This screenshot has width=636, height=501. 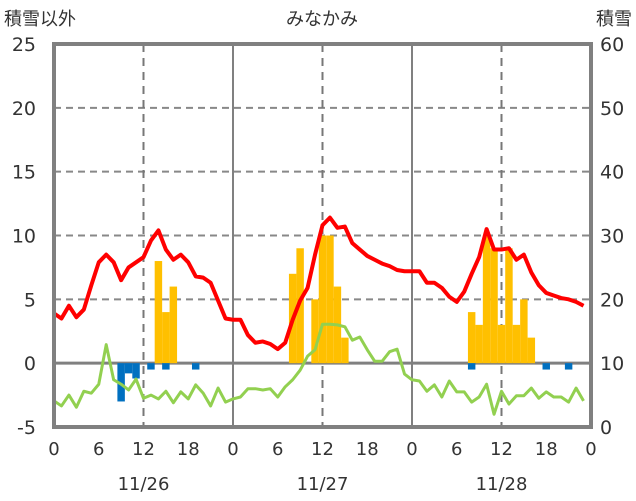 What do you see at coordinates (30, 300) in the screenshot?
I see `left-tick-label: 5` at bounding box center [30, 300].